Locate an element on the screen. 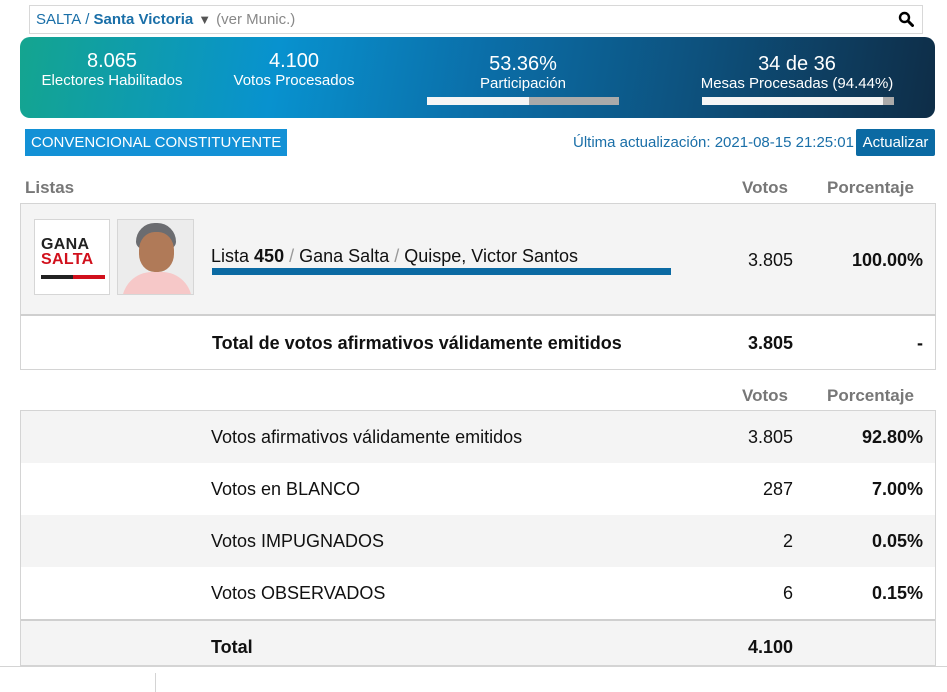 The width and height of the screenshot is (947, 692). participacion-label: Participación is located at coordinates (523, 83).